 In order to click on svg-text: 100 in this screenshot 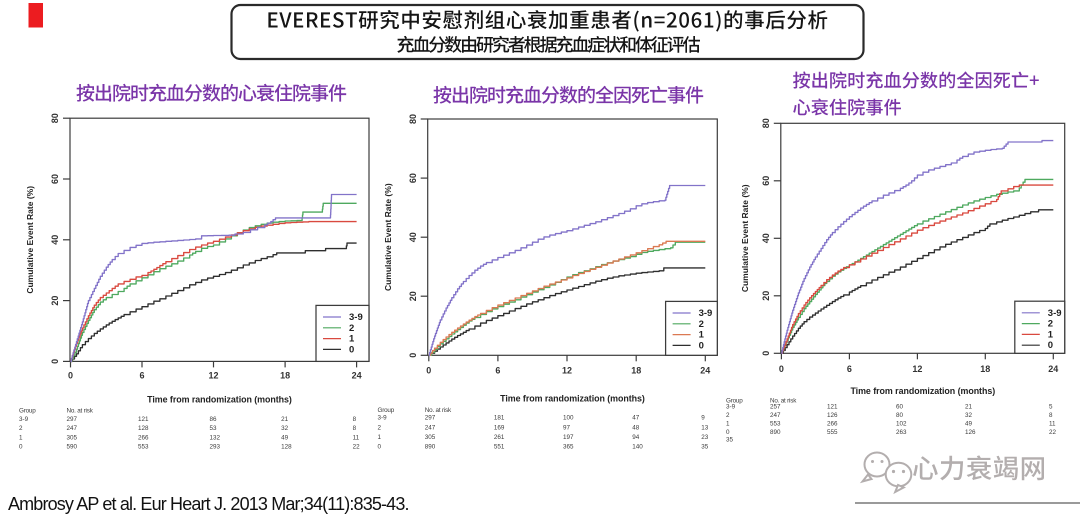, I will do `click(568, 418)`.